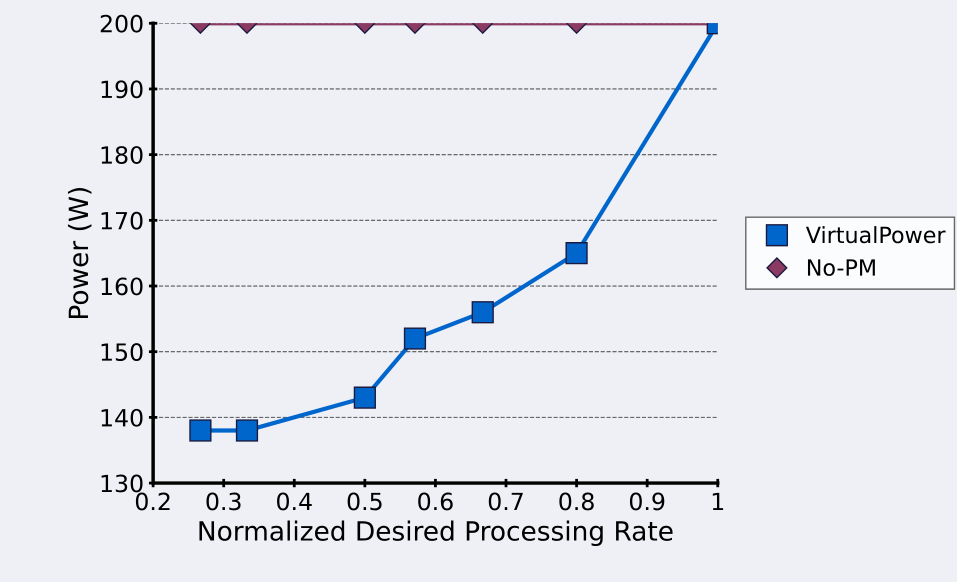 This screenshot has height=582, width=957. I want to click on y-axis-title: Power (W), so click(80, 253).